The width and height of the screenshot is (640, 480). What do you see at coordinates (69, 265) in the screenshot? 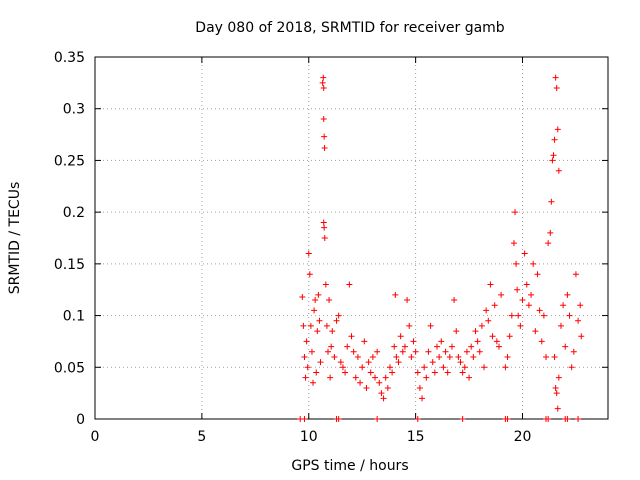
I see `y-tick-label: 0.15` at bounding box center [69, 265].